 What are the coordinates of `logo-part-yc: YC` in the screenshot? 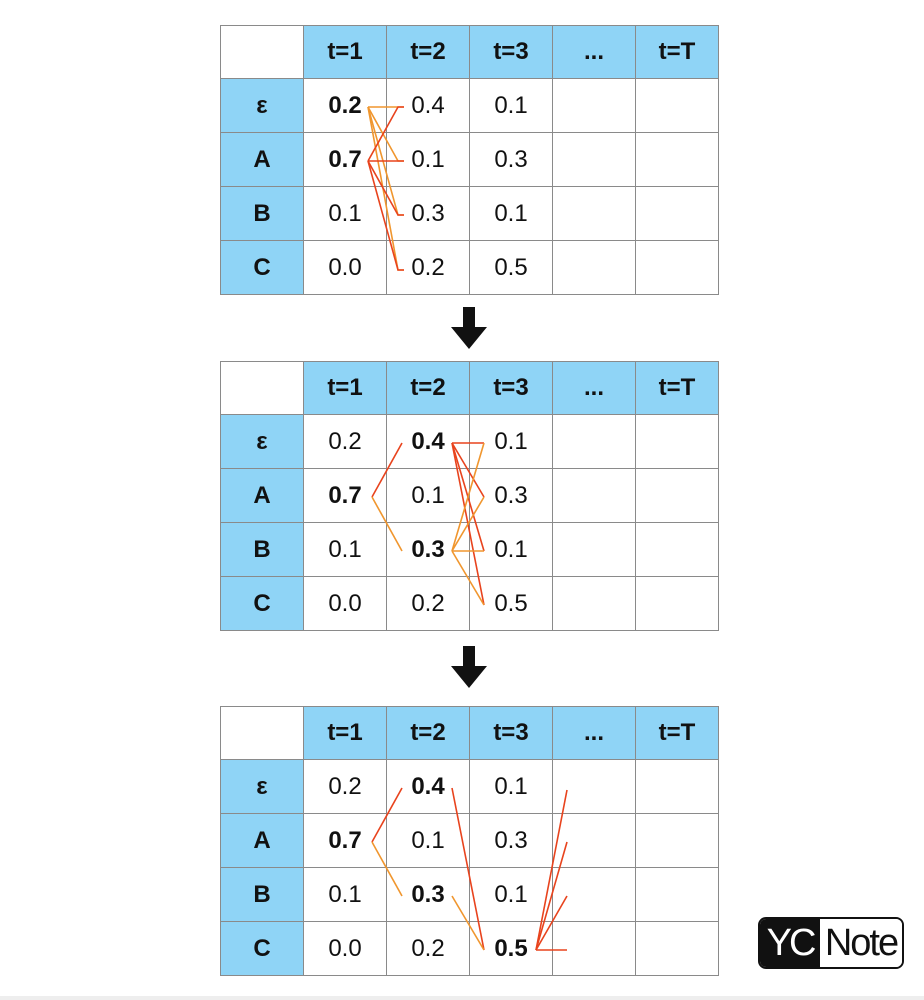 It's located at (790, 943).